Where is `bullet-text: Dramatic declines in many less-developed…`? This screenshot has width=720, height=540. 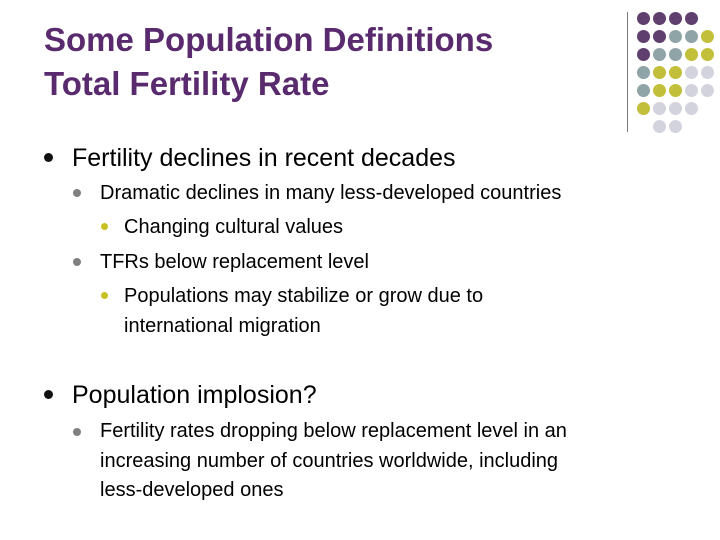 bullet-text: Dramatic declines in many less-developed… is located at coordinates (331, 193).